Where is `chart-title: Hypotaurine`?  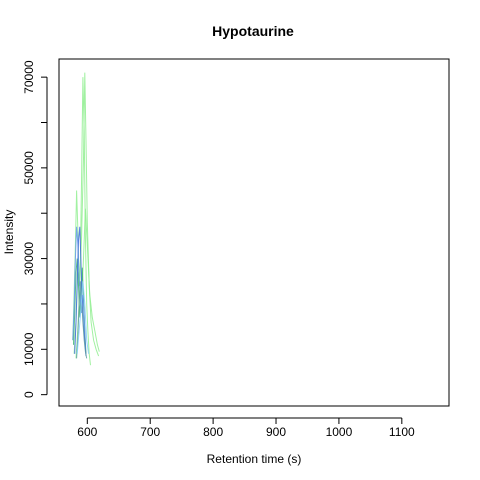
chart-title: Hypotaurine is located at coordinates (253, 31).